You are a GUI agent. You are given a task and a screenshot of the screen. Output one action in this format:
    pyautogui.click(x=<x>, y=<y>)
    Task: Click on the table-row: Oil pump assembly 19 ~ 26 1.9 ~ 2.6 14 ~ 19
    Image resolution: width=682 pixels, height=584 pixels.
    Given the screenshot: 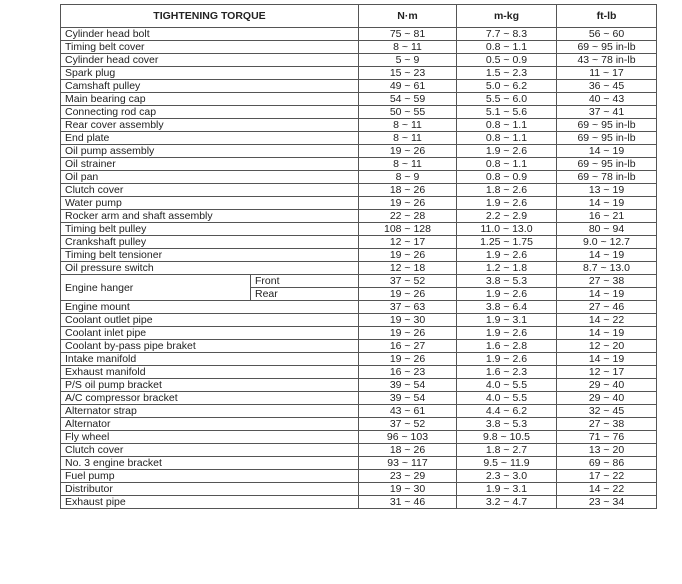 What is the action you would take?
    pyautogui.click(x=358, y=151)
    